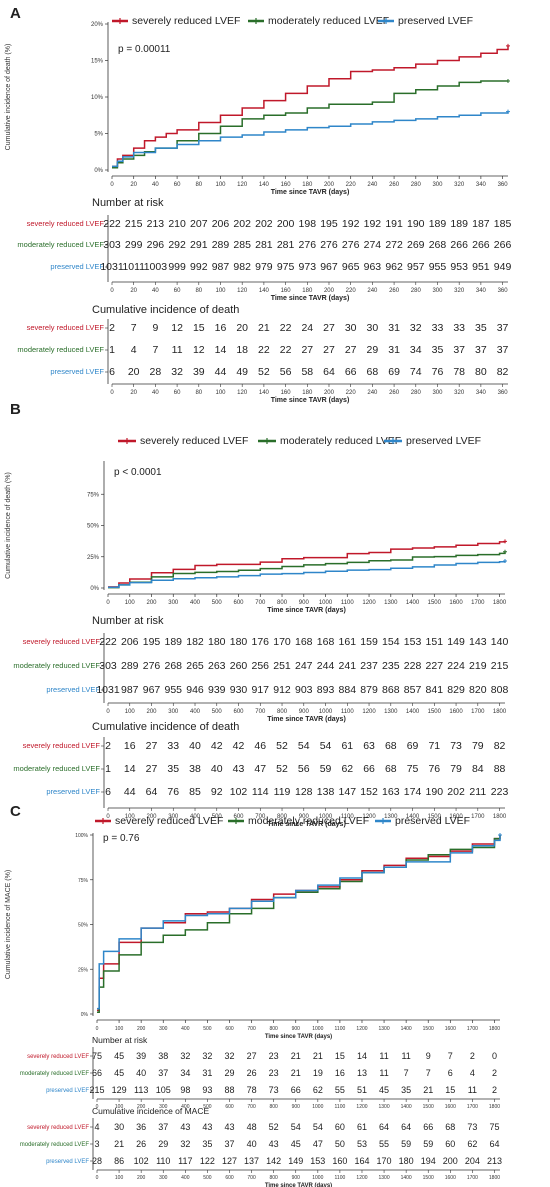  Describe the element at coordinates (308, 224) in the screenshot. I see `table-cell: 198` at that location.